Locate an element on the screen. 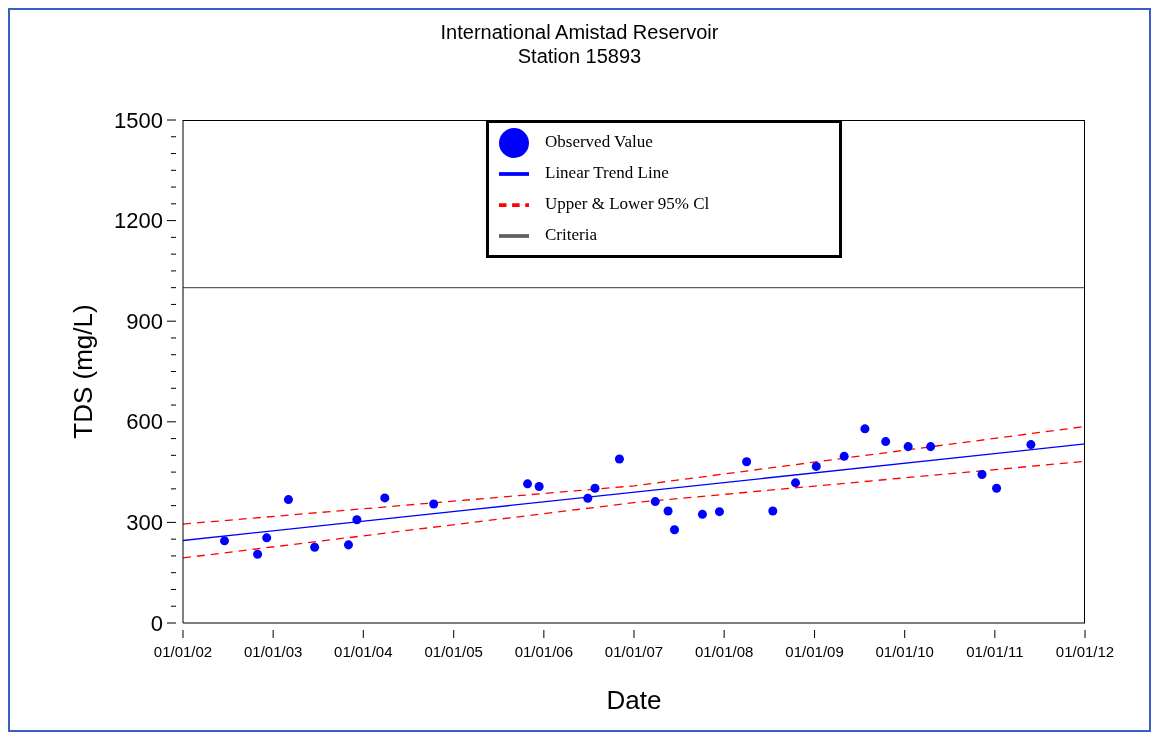 This screenshot has height=740, width=1159. legend-label: Linear Trend Line is located at coordinates (607, 173).